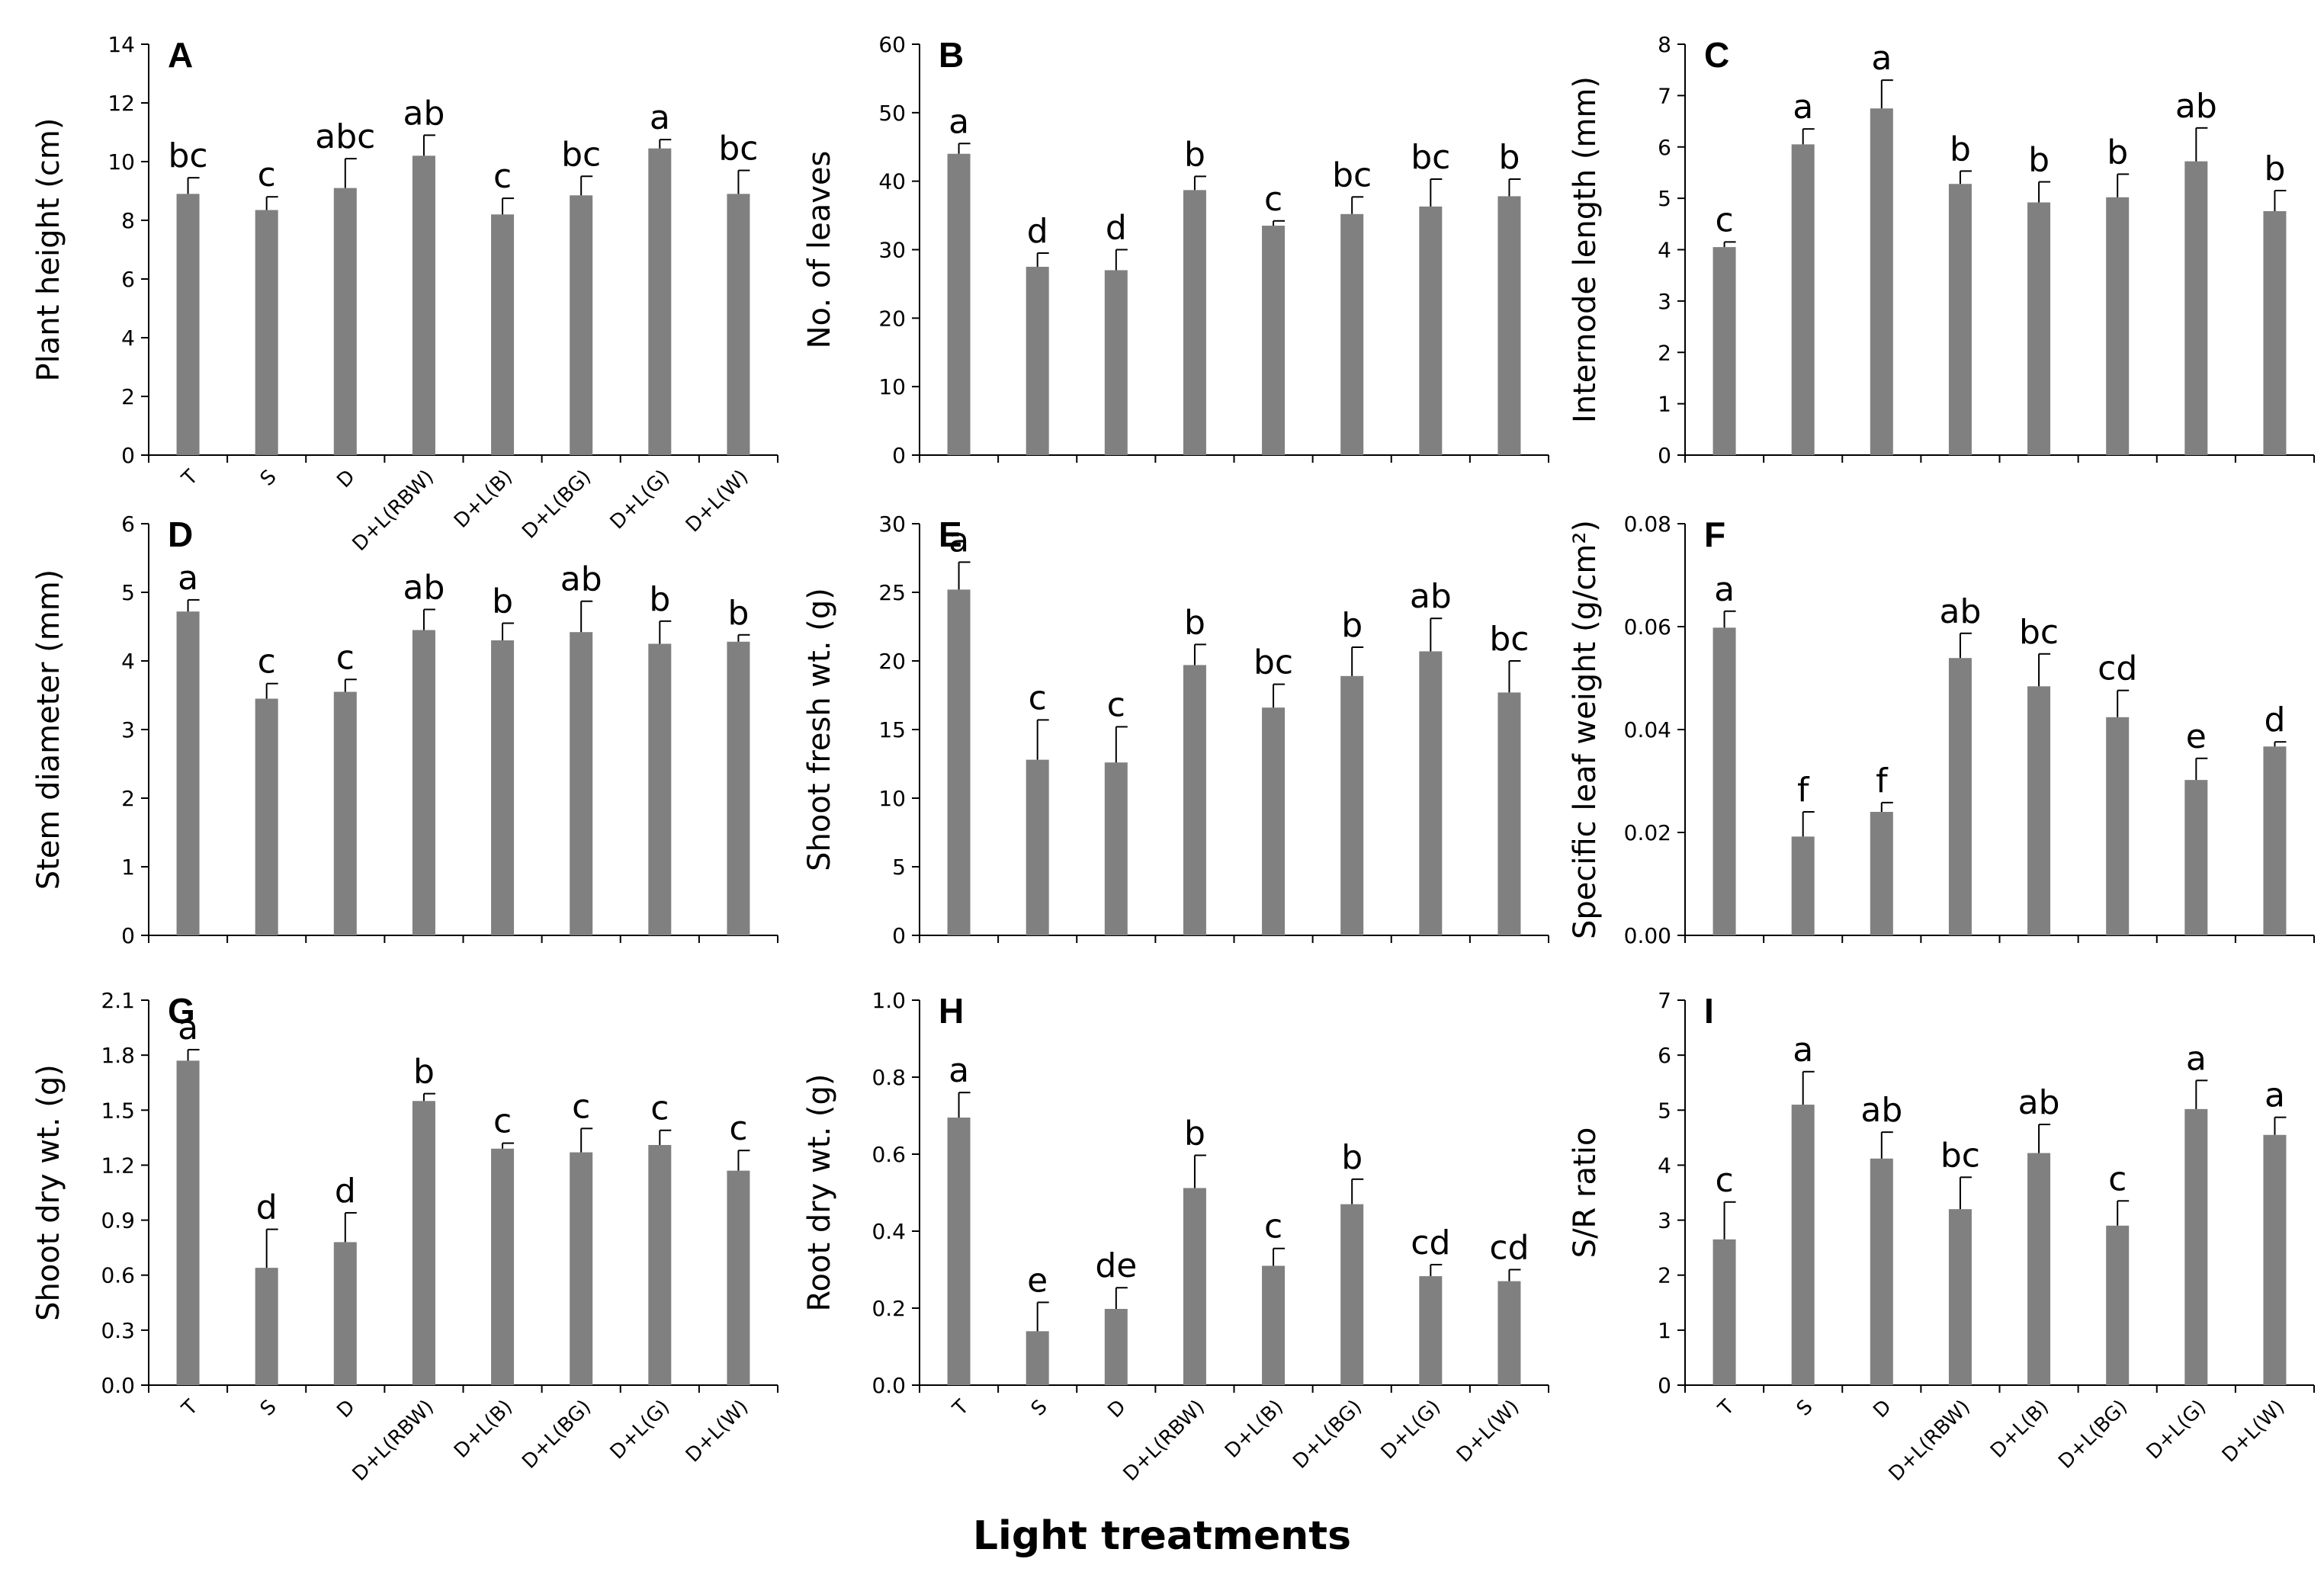 This screenshot has width=2324, height=1578. What do you see at coordinates (118, 1055) in the screenshot?
I see `panel-g-ytick-label: 1.8` at bounding box center [118, 1055].